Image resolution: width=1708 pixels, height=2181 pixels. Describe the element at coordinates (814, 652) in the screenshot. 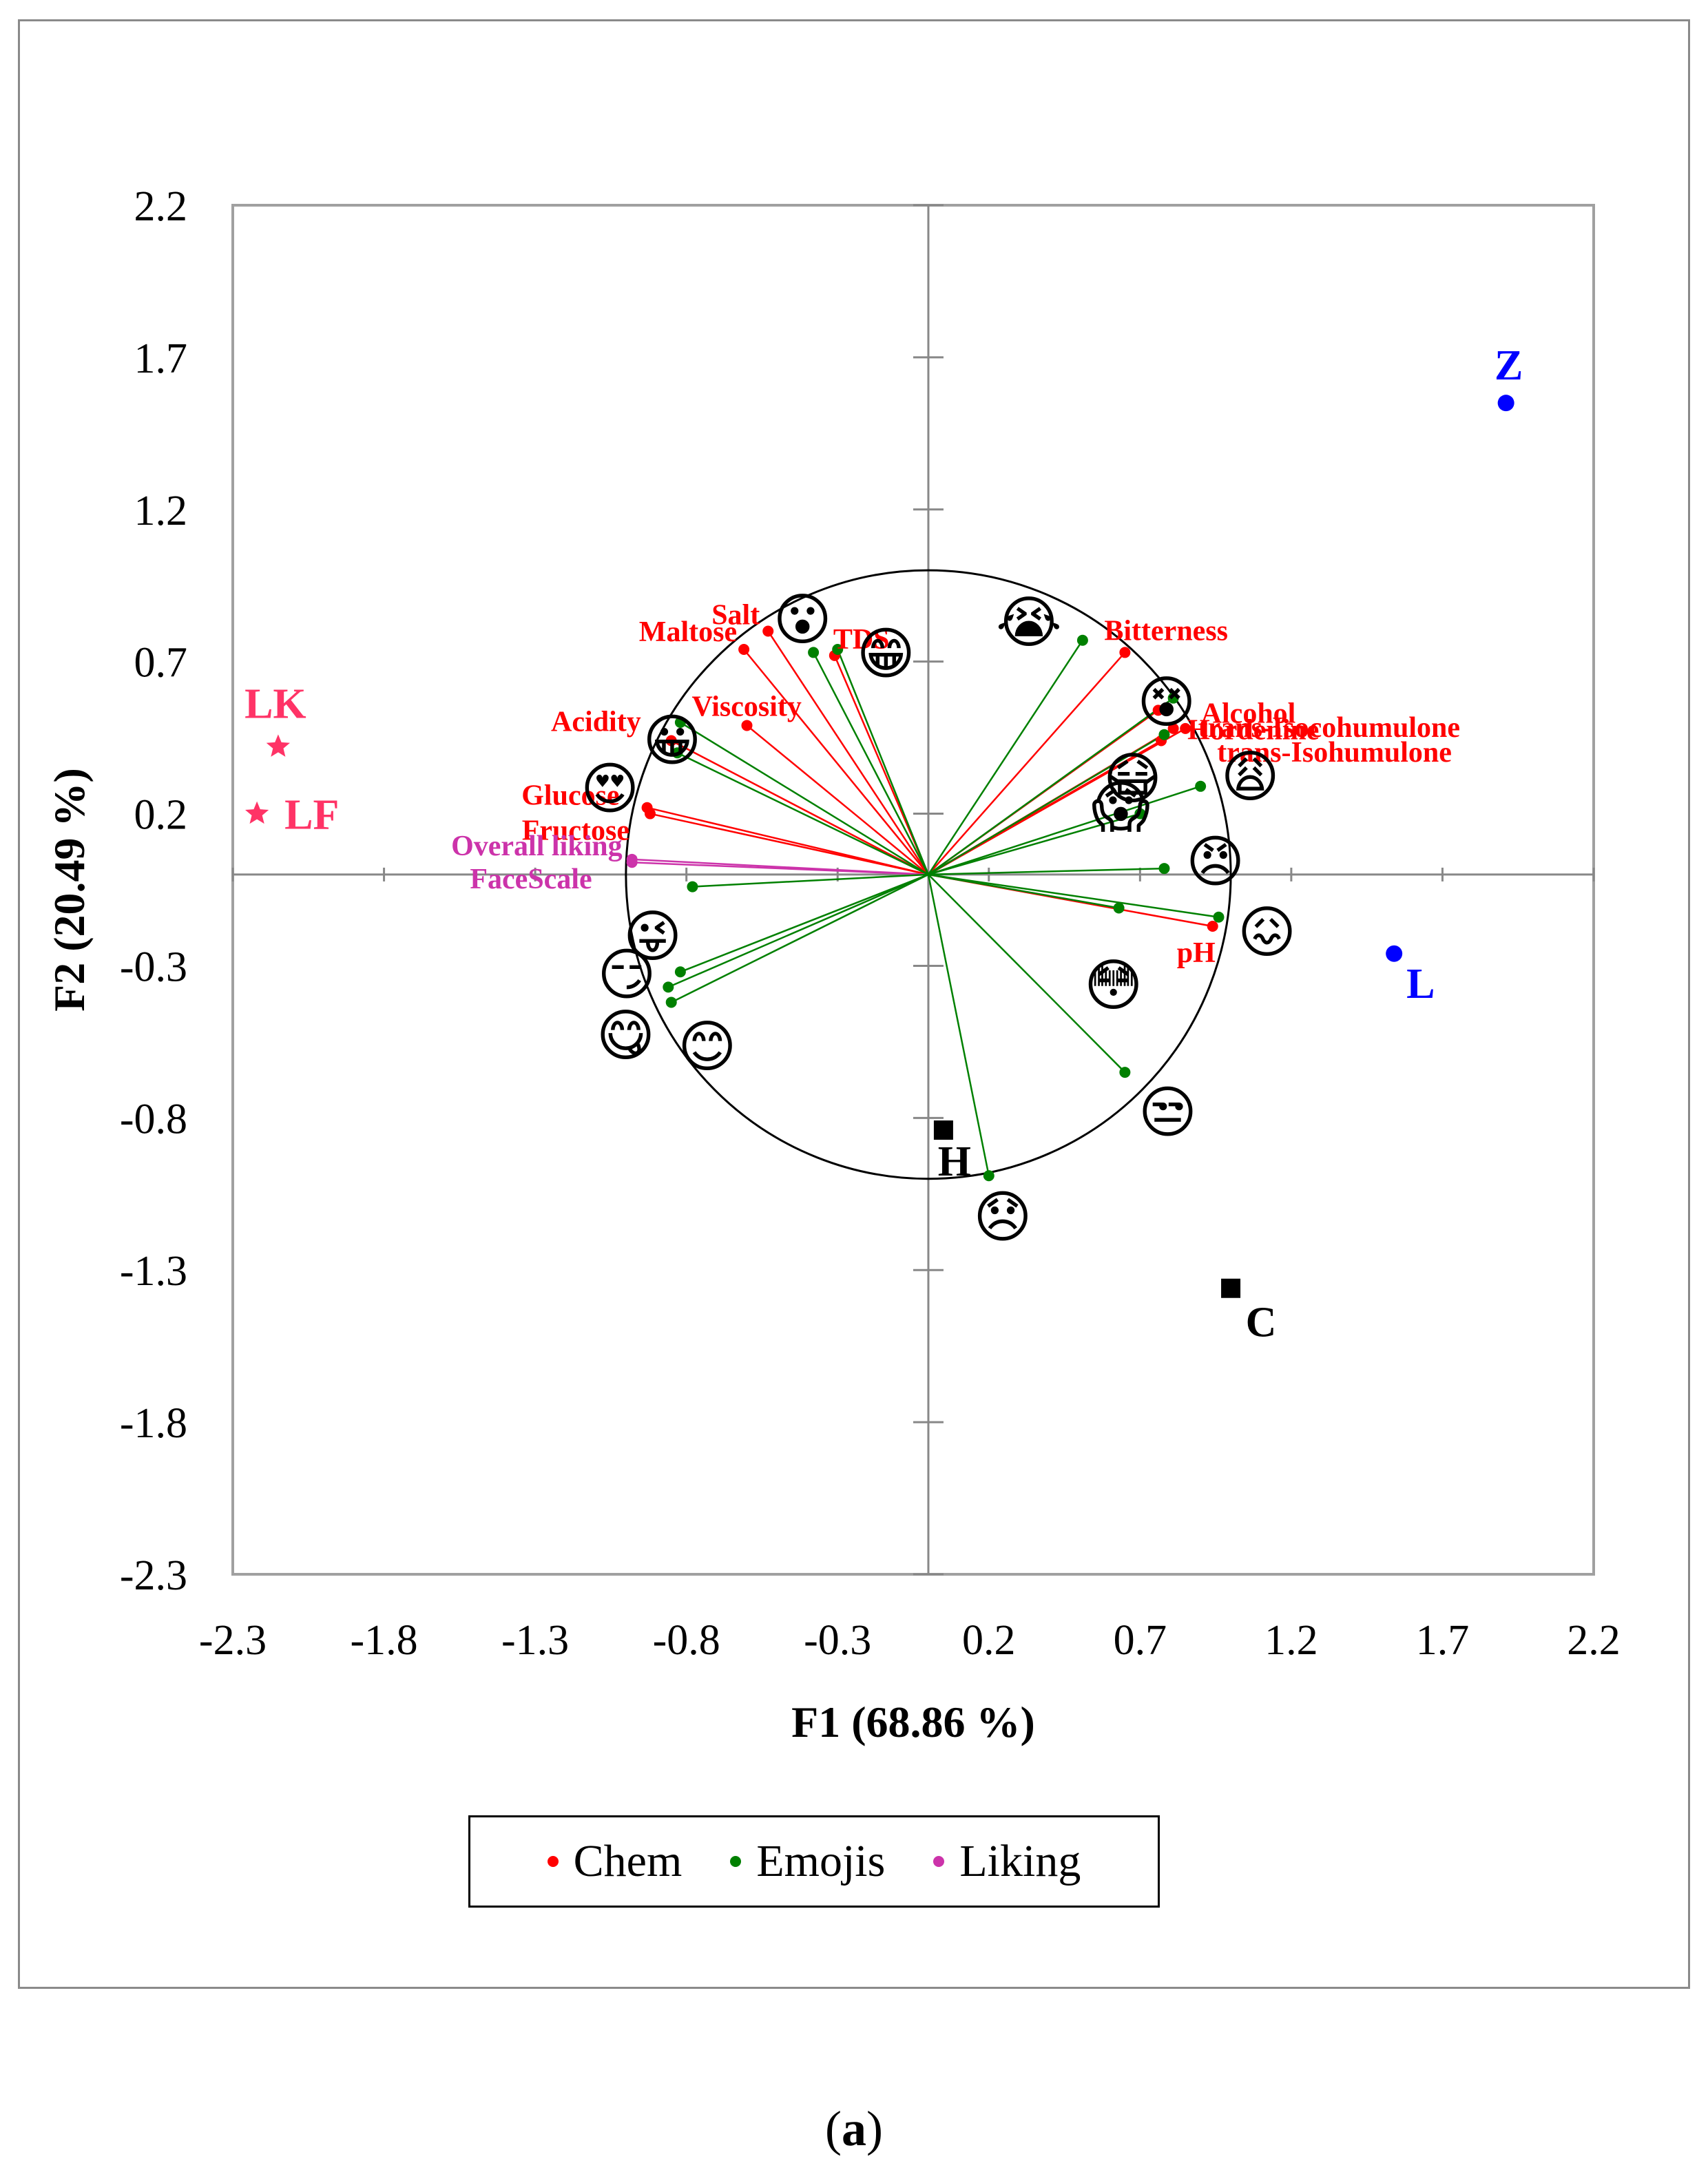

I see `emoji-astonished-point` at that location.